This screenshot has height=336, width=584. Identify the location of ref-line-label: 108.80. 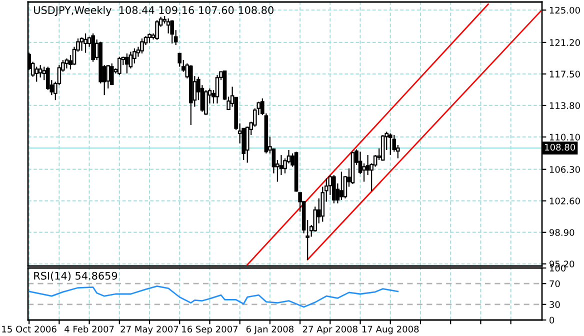
(560, 147).